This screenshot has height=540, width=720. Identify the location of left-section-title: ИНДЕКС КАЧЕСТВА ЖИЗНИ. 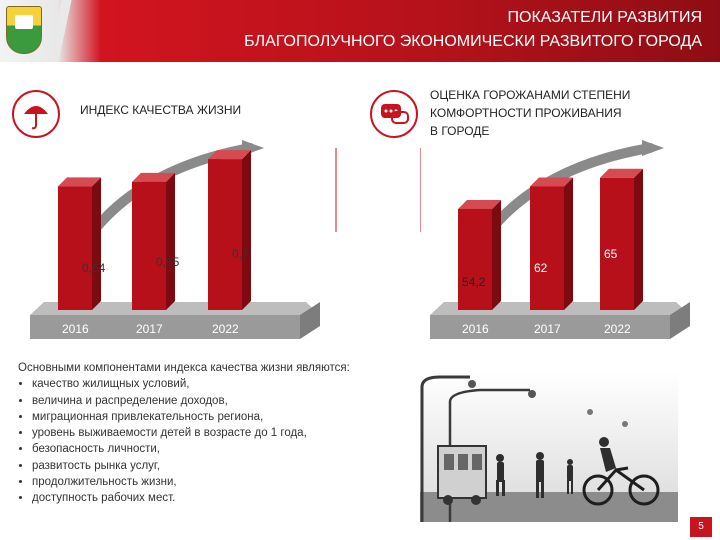
(161, 110).